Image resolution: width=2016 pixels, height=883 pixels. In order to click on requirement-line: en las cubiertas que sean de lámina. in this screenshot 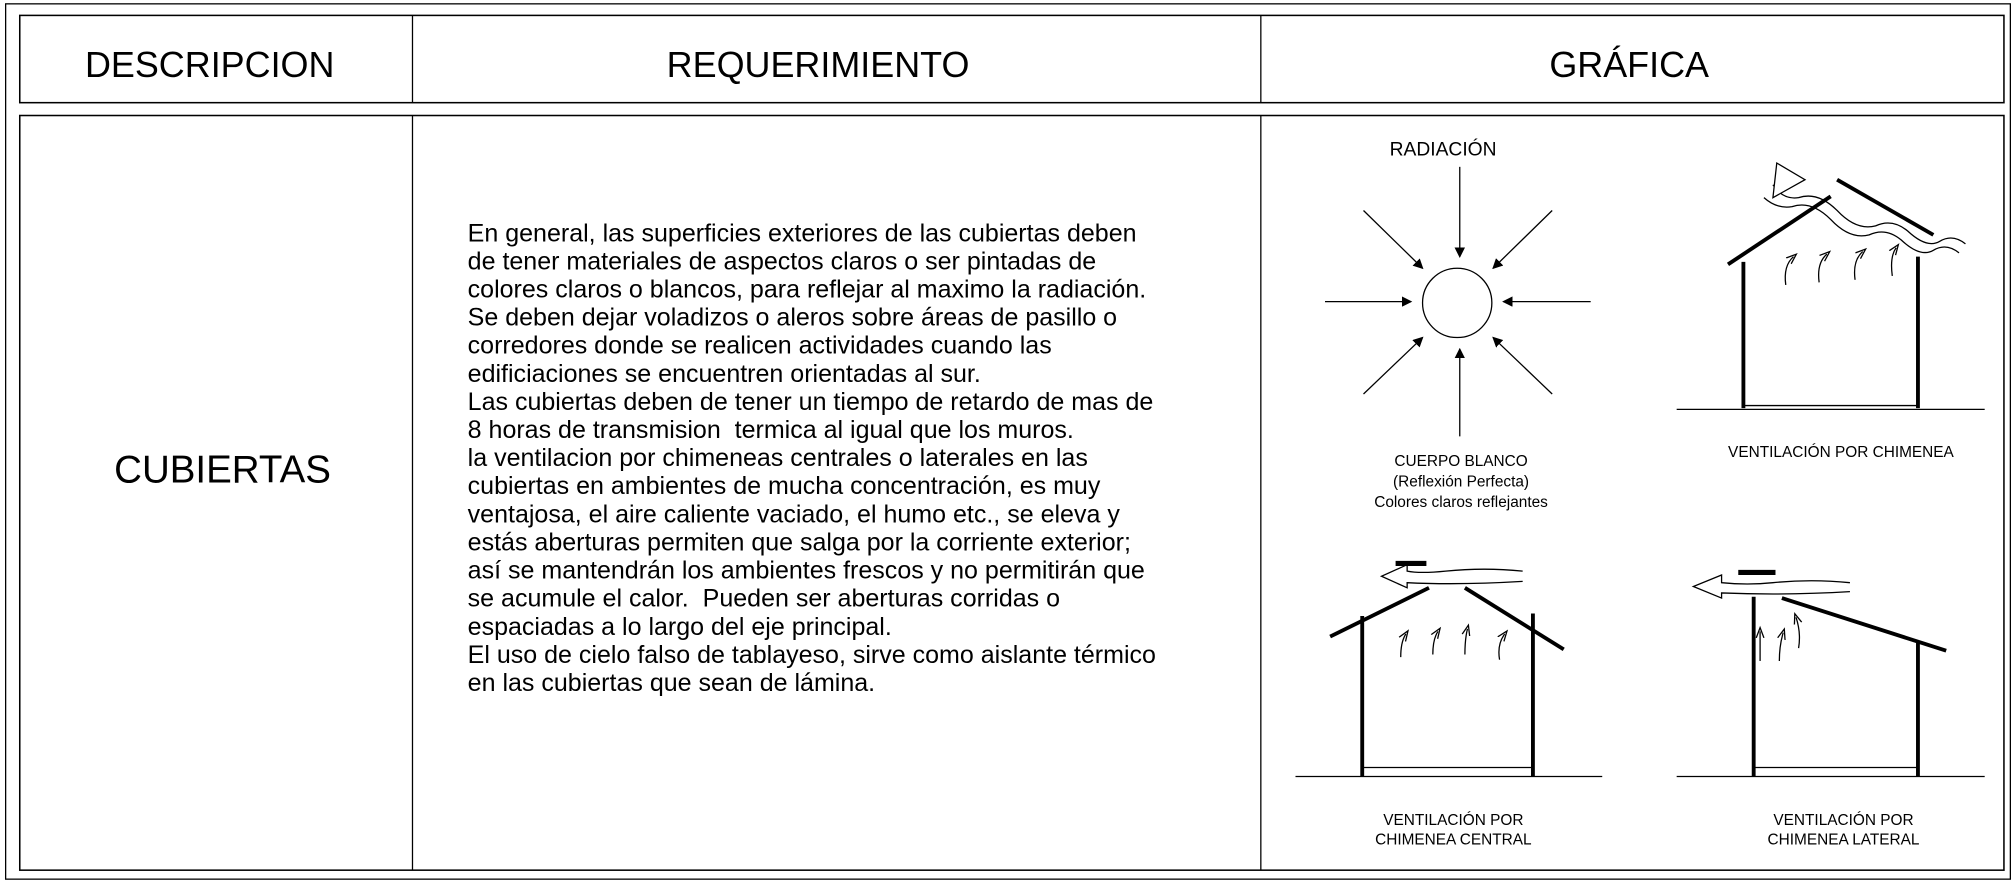, I will do `click(671, 683)`.